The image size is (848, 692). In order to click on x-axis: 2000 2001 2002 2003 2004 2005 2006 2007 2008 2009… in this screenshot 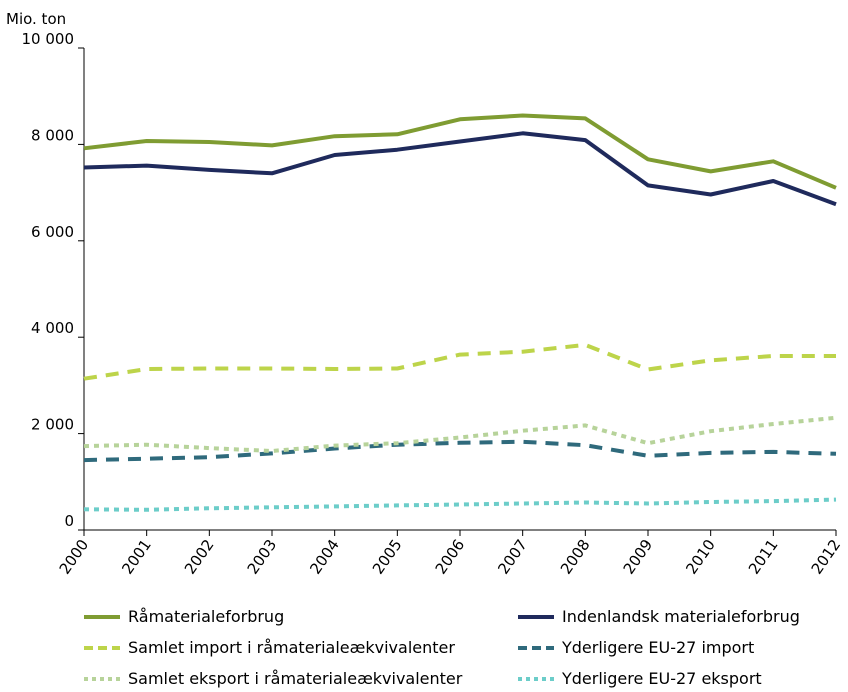, I will do `click(450, 553)`.